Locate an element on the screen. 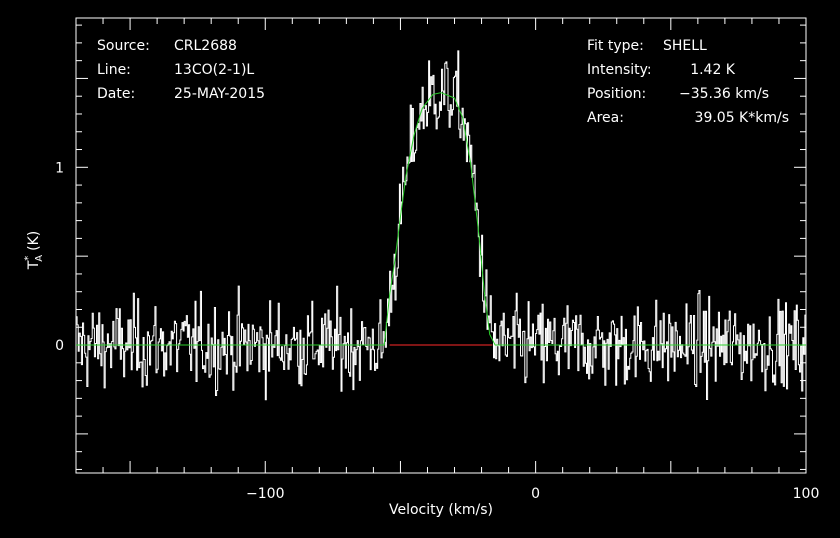 The height and width of the screenshot is (538, 840). source-value: CRL2688 is located at coordinates (205, 46).